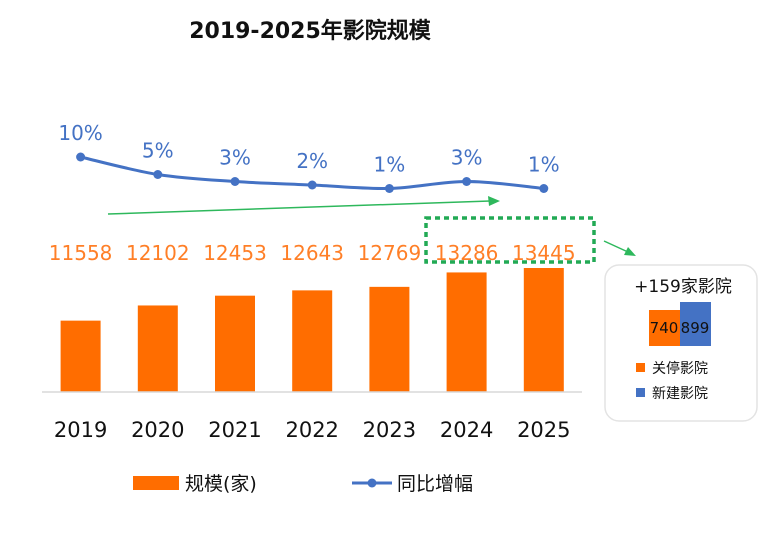  What do you see at coordinates (157, 430) in the screenshot?
I see `x-tick-2020: 2020` at bounding box center [157, 430].